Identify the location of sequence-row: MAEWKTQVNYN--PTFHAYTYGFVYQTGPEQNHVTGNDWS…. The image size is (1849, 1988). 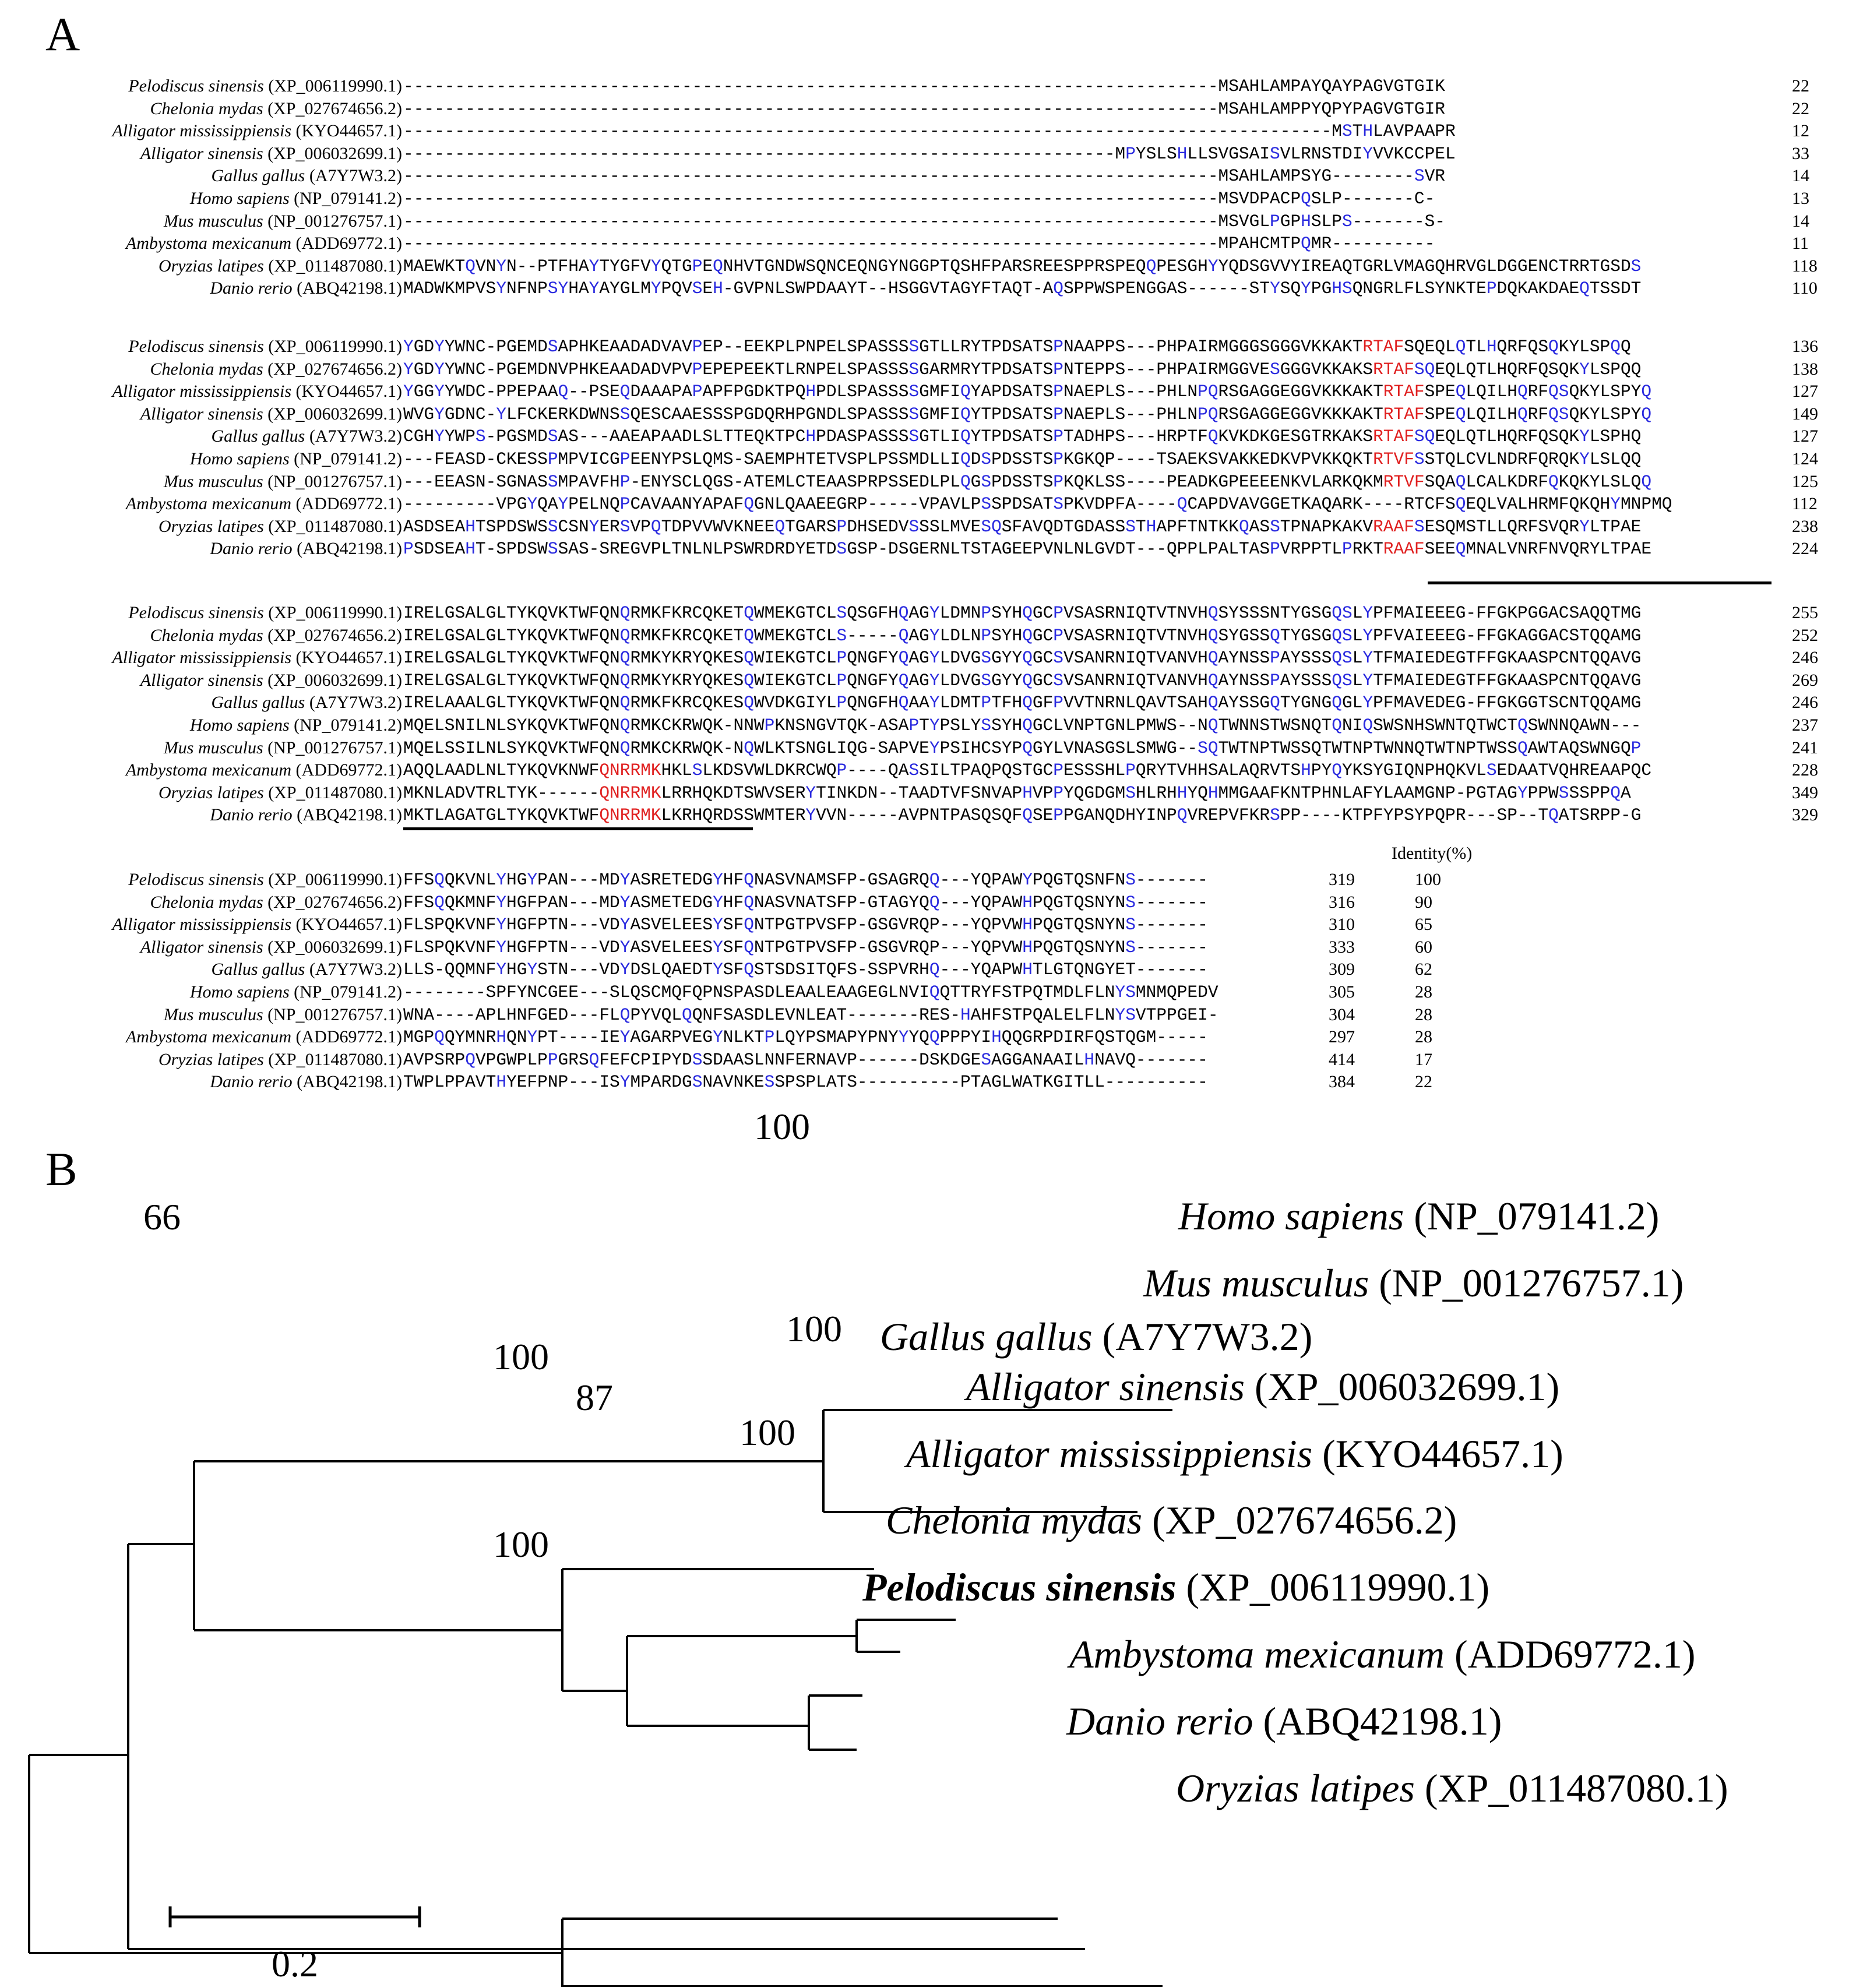
(1022, 266).